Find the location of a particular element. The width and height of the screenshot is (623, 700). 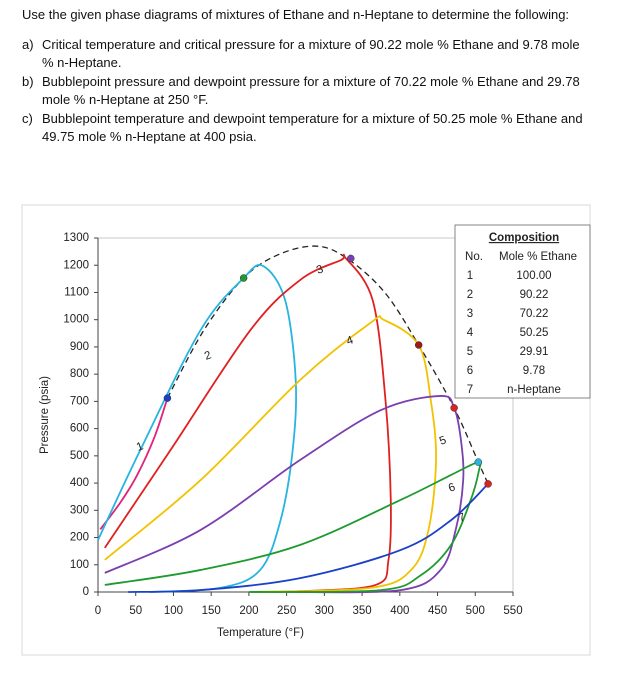

y-tick-label: 100 is located at coordinates (79, 565).